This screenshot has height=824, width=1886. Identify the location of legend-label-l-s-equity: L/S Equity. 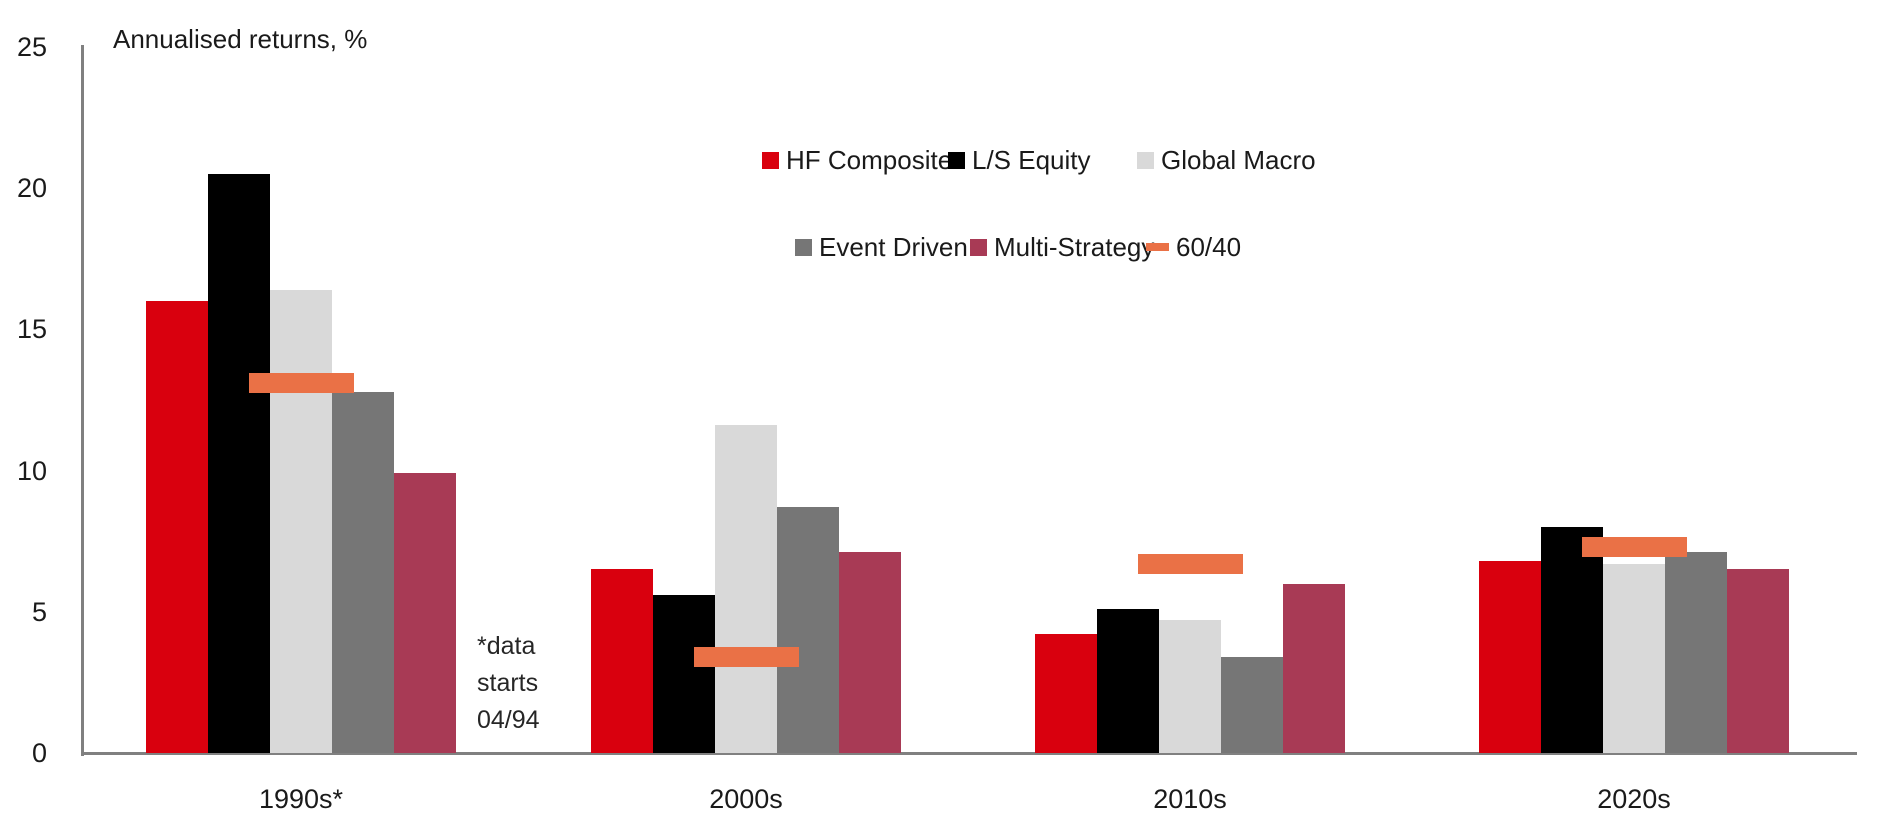
(1031, 159).